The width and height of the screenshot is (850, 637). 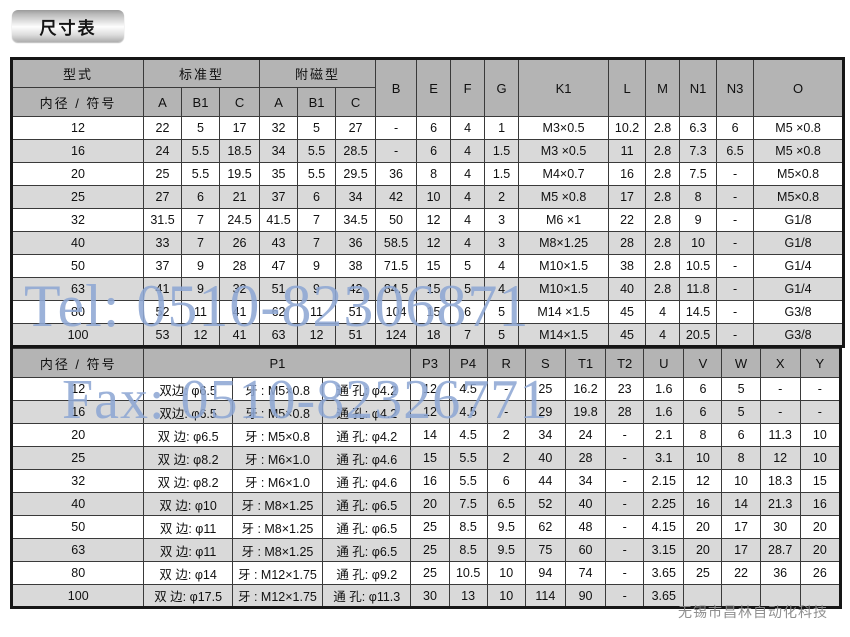 What do you see at coordinates (820, 363) in the screenshot?
I see `header-col-Y: Y` at bounding box center [820, 363].